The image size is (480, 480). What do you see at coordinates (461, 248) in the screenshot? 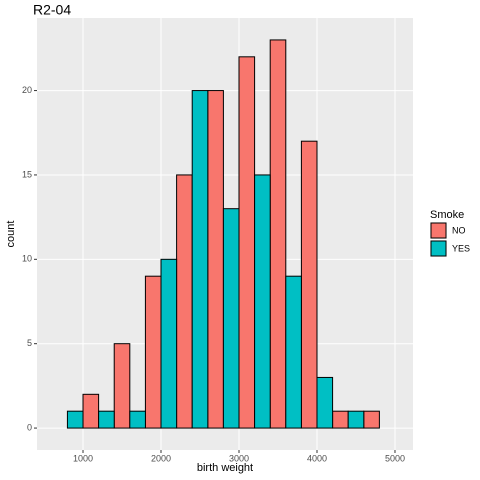
I see `legend-label: YES` at bounding box center [461, 248].